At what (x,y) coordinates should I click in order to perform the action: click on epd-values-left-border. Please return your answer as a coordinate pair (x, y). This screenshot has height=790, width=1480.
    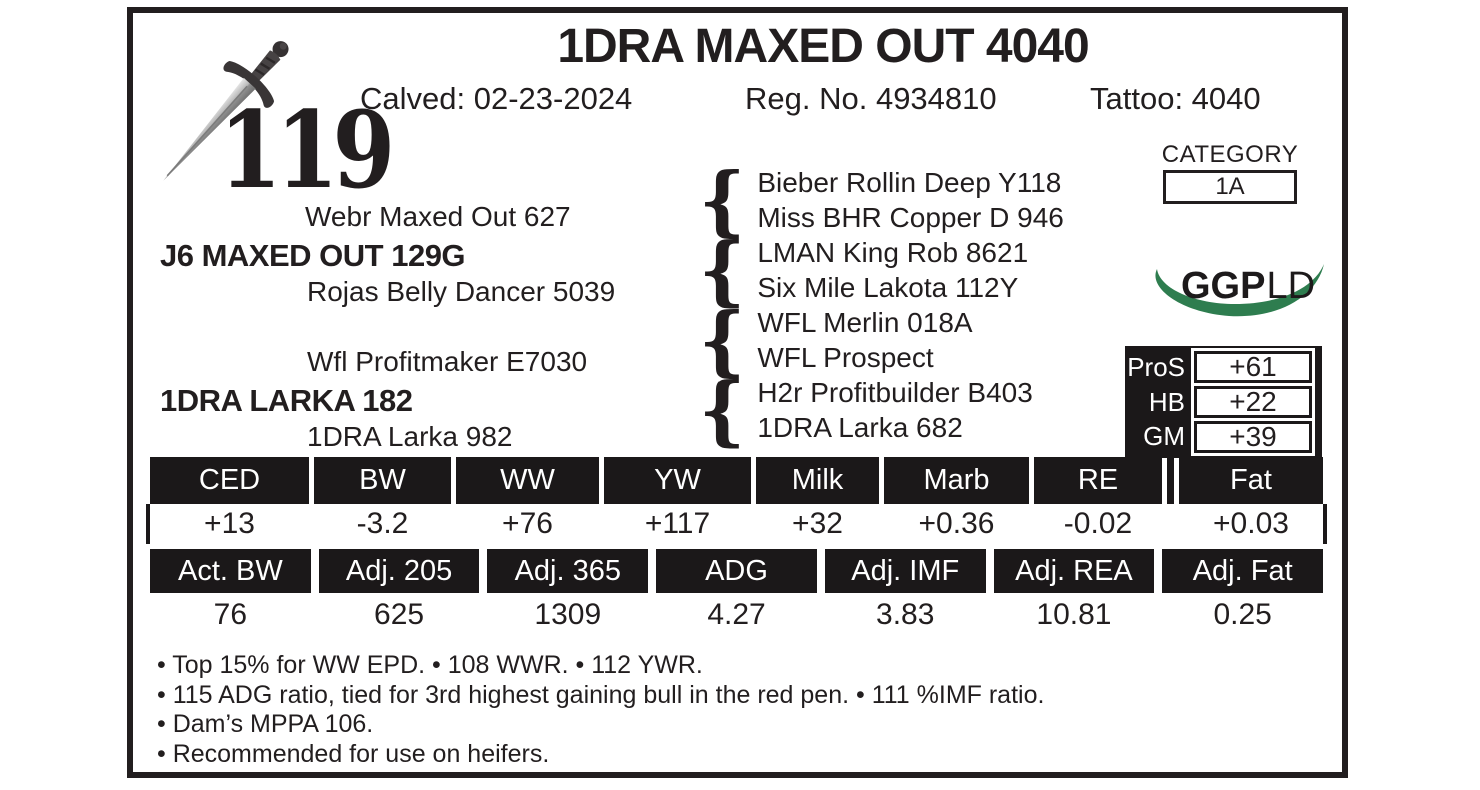
    Looking at the image, I should click on (148, 524).